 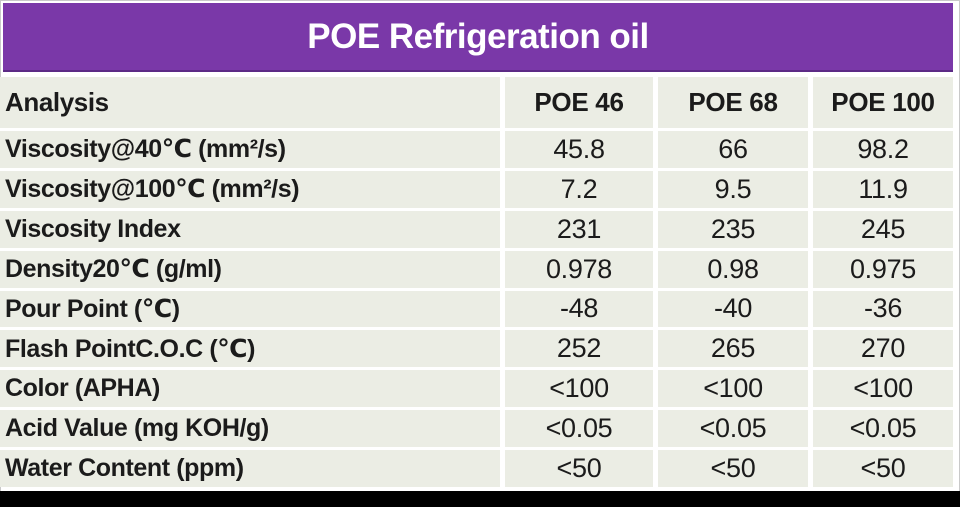 I want to click on cell-value: 0.975, so click(x=883, y=269).